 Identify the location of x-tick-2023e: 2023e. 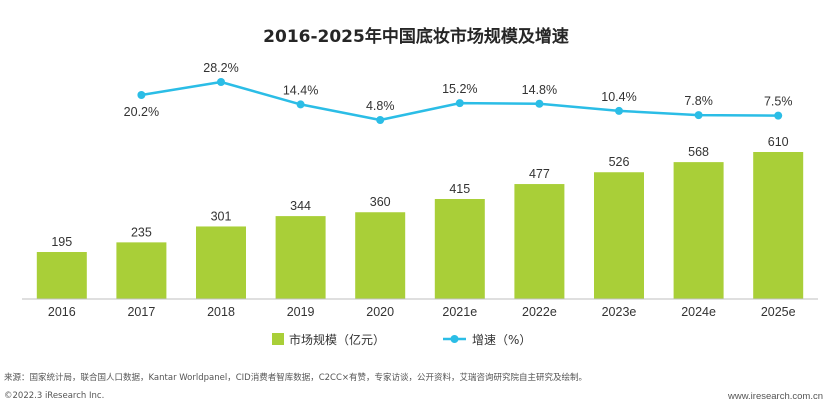
(619, 312).